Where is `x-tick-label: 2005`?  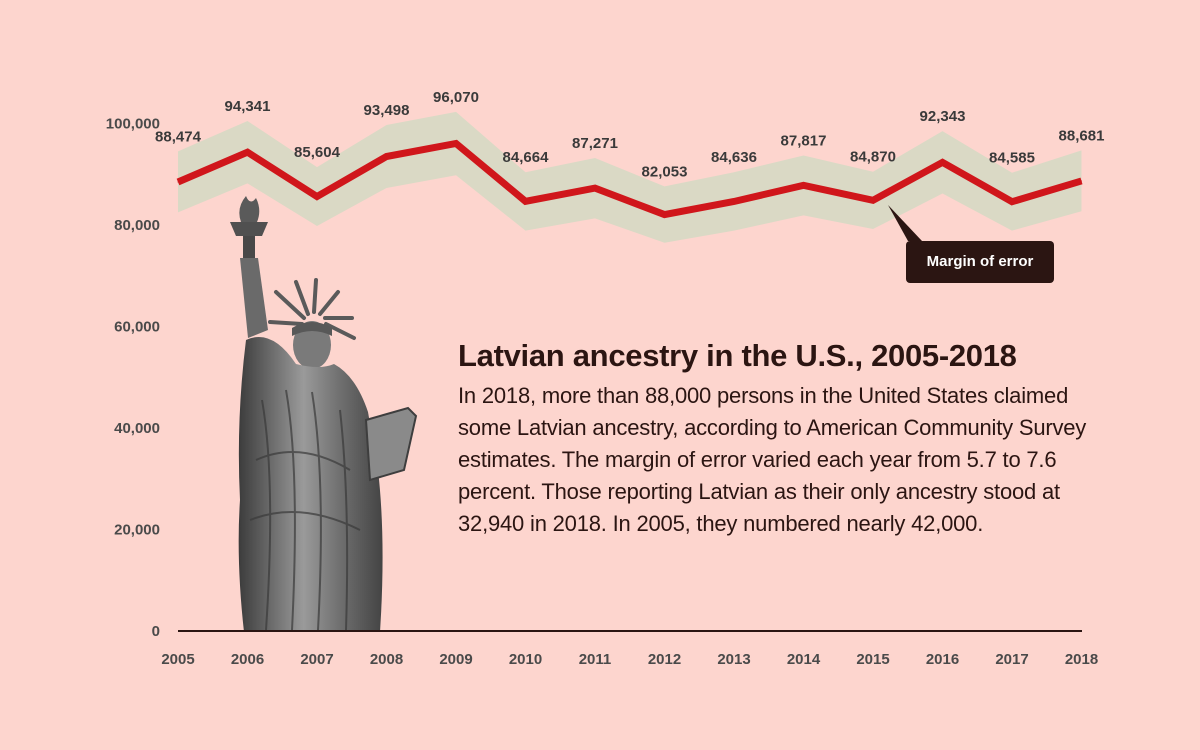
x-tick-label: 2005 is located at coordinates (177, 659).